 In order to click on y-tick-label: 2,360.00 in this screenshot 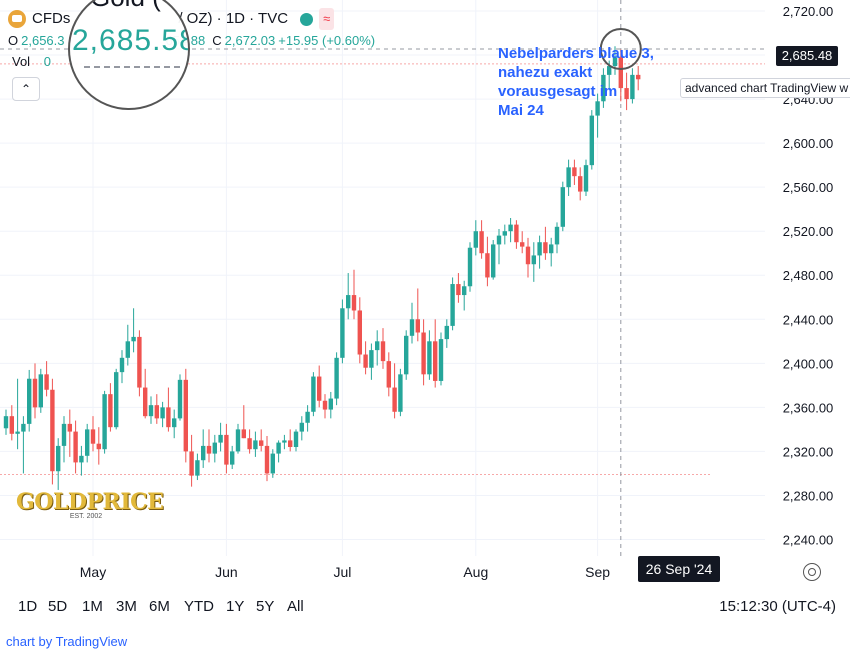, I will do `click(808, 407)`.